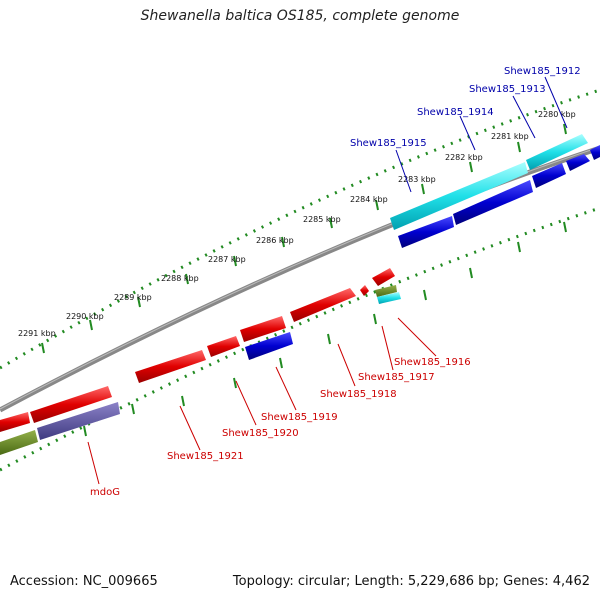  I want to click on cds-feature-purple, so click(78, 421).